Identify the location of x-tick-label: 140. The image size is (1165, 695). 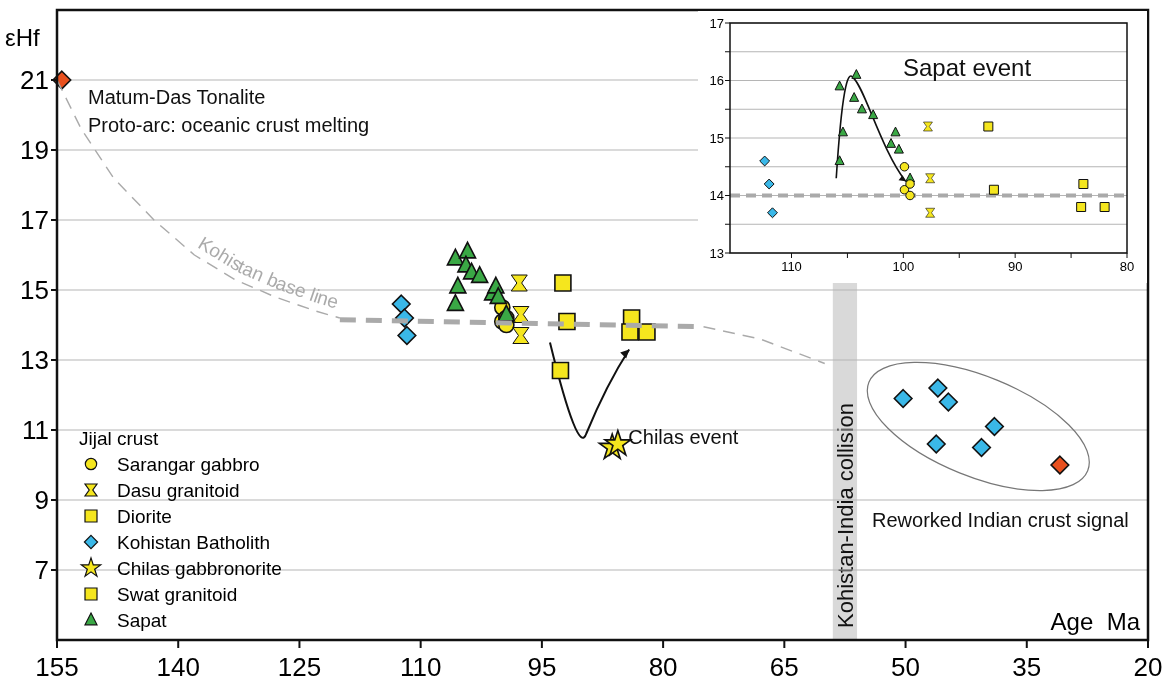
(178, 667).